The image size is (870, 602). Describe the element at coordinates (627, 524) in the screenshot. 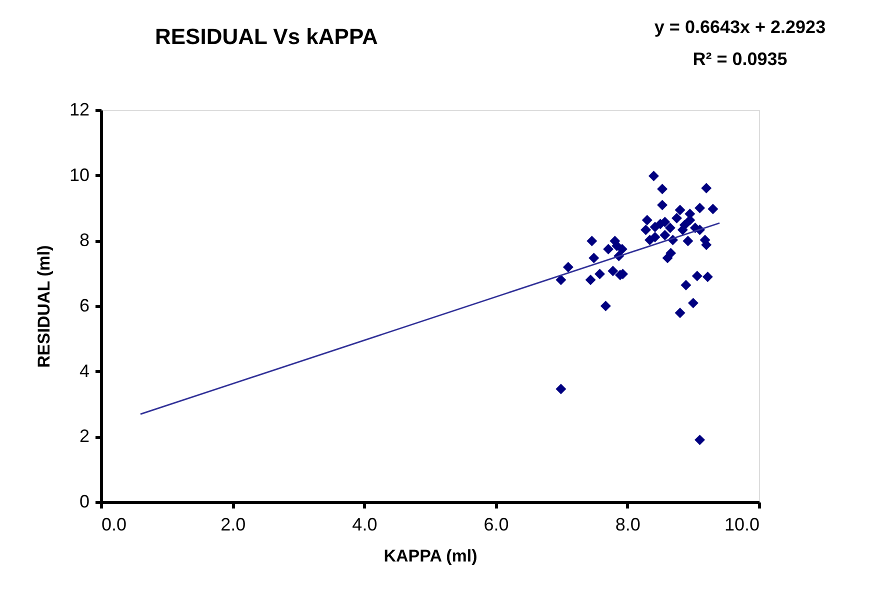

I see `x-tick-label: 8.0` at that location.